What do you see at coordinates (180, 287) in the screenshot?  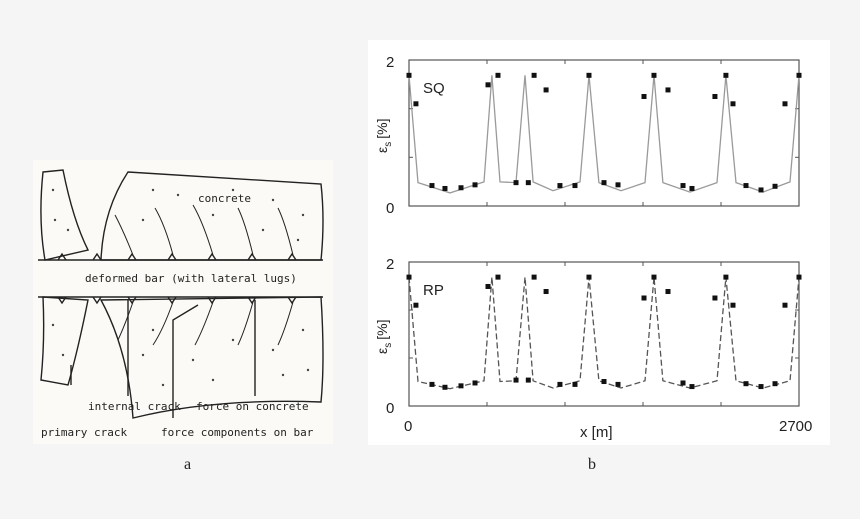 I see `aggregate-dots` at bounding box center [180, 287].